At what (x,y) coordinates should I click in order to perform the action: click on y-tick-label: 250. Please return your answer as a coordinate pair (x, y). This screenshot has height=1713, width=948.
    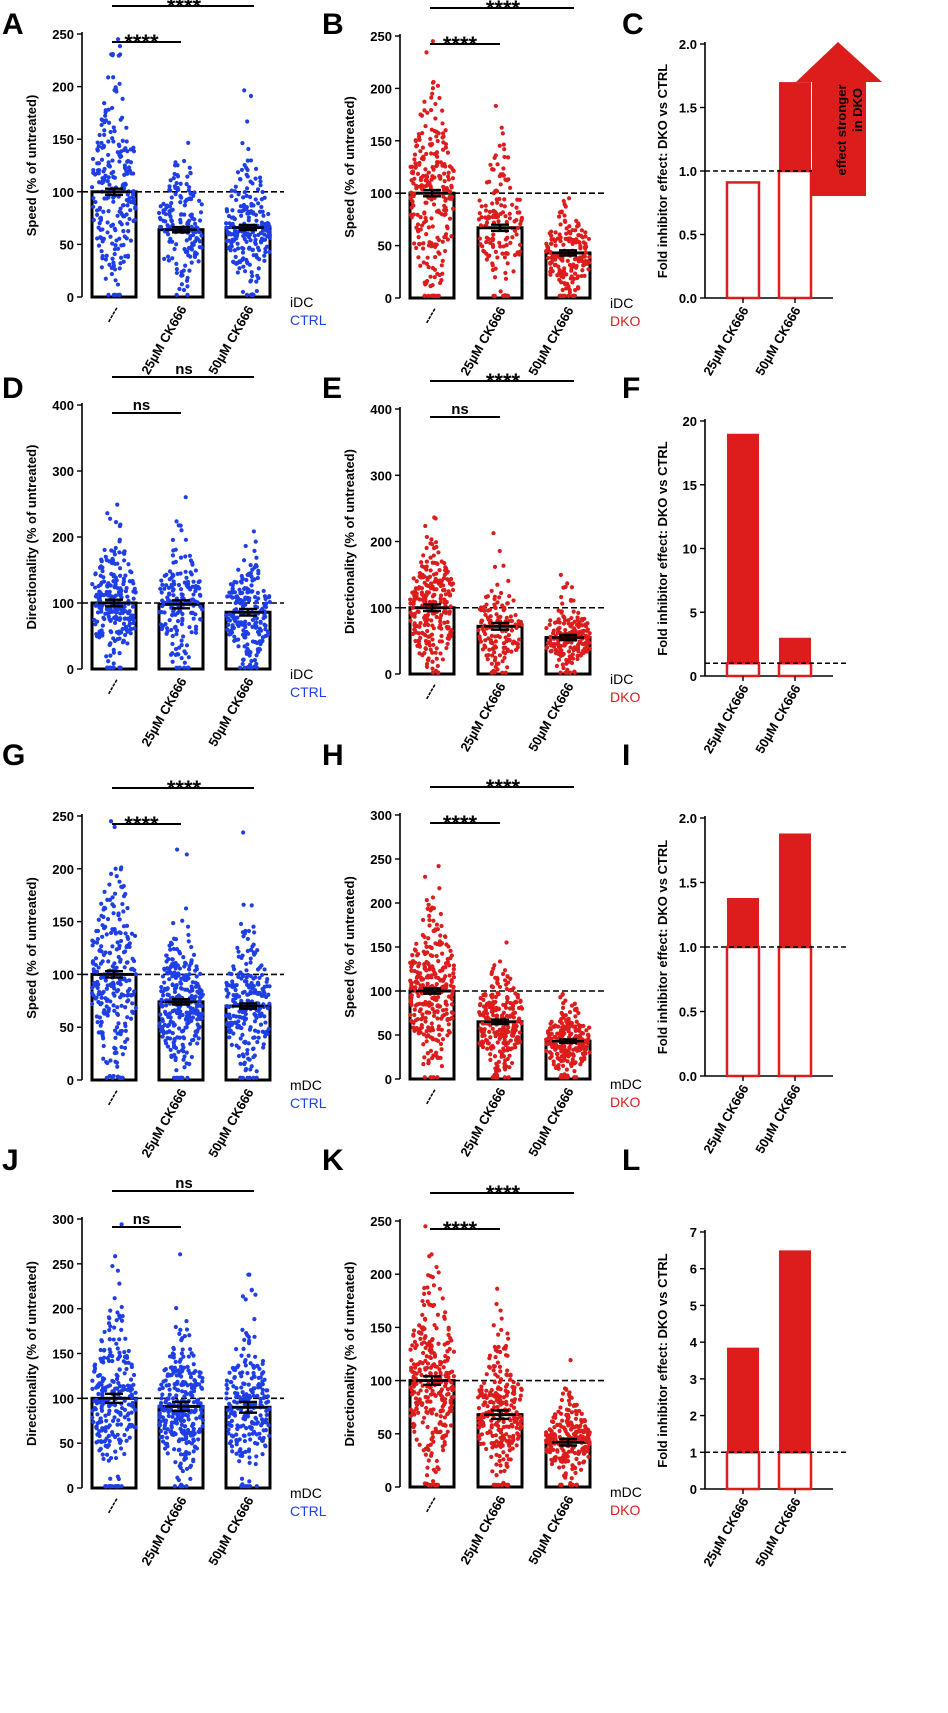
    Looking at the image, I should click on (63, 1264).